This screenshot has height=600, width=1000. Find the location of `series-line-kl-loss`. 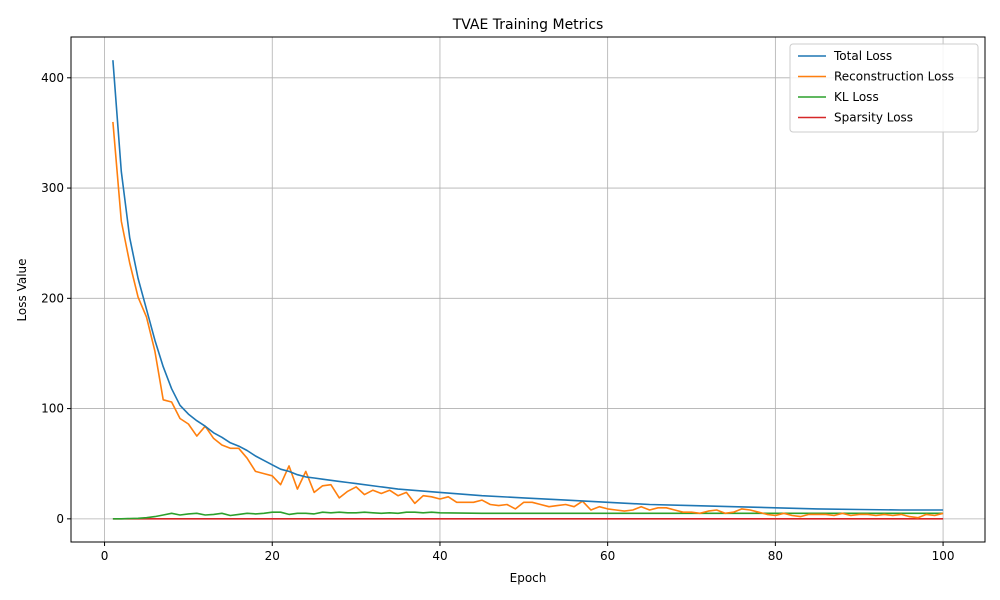

series-line-kl-loss is located at coordinates (528, 515).